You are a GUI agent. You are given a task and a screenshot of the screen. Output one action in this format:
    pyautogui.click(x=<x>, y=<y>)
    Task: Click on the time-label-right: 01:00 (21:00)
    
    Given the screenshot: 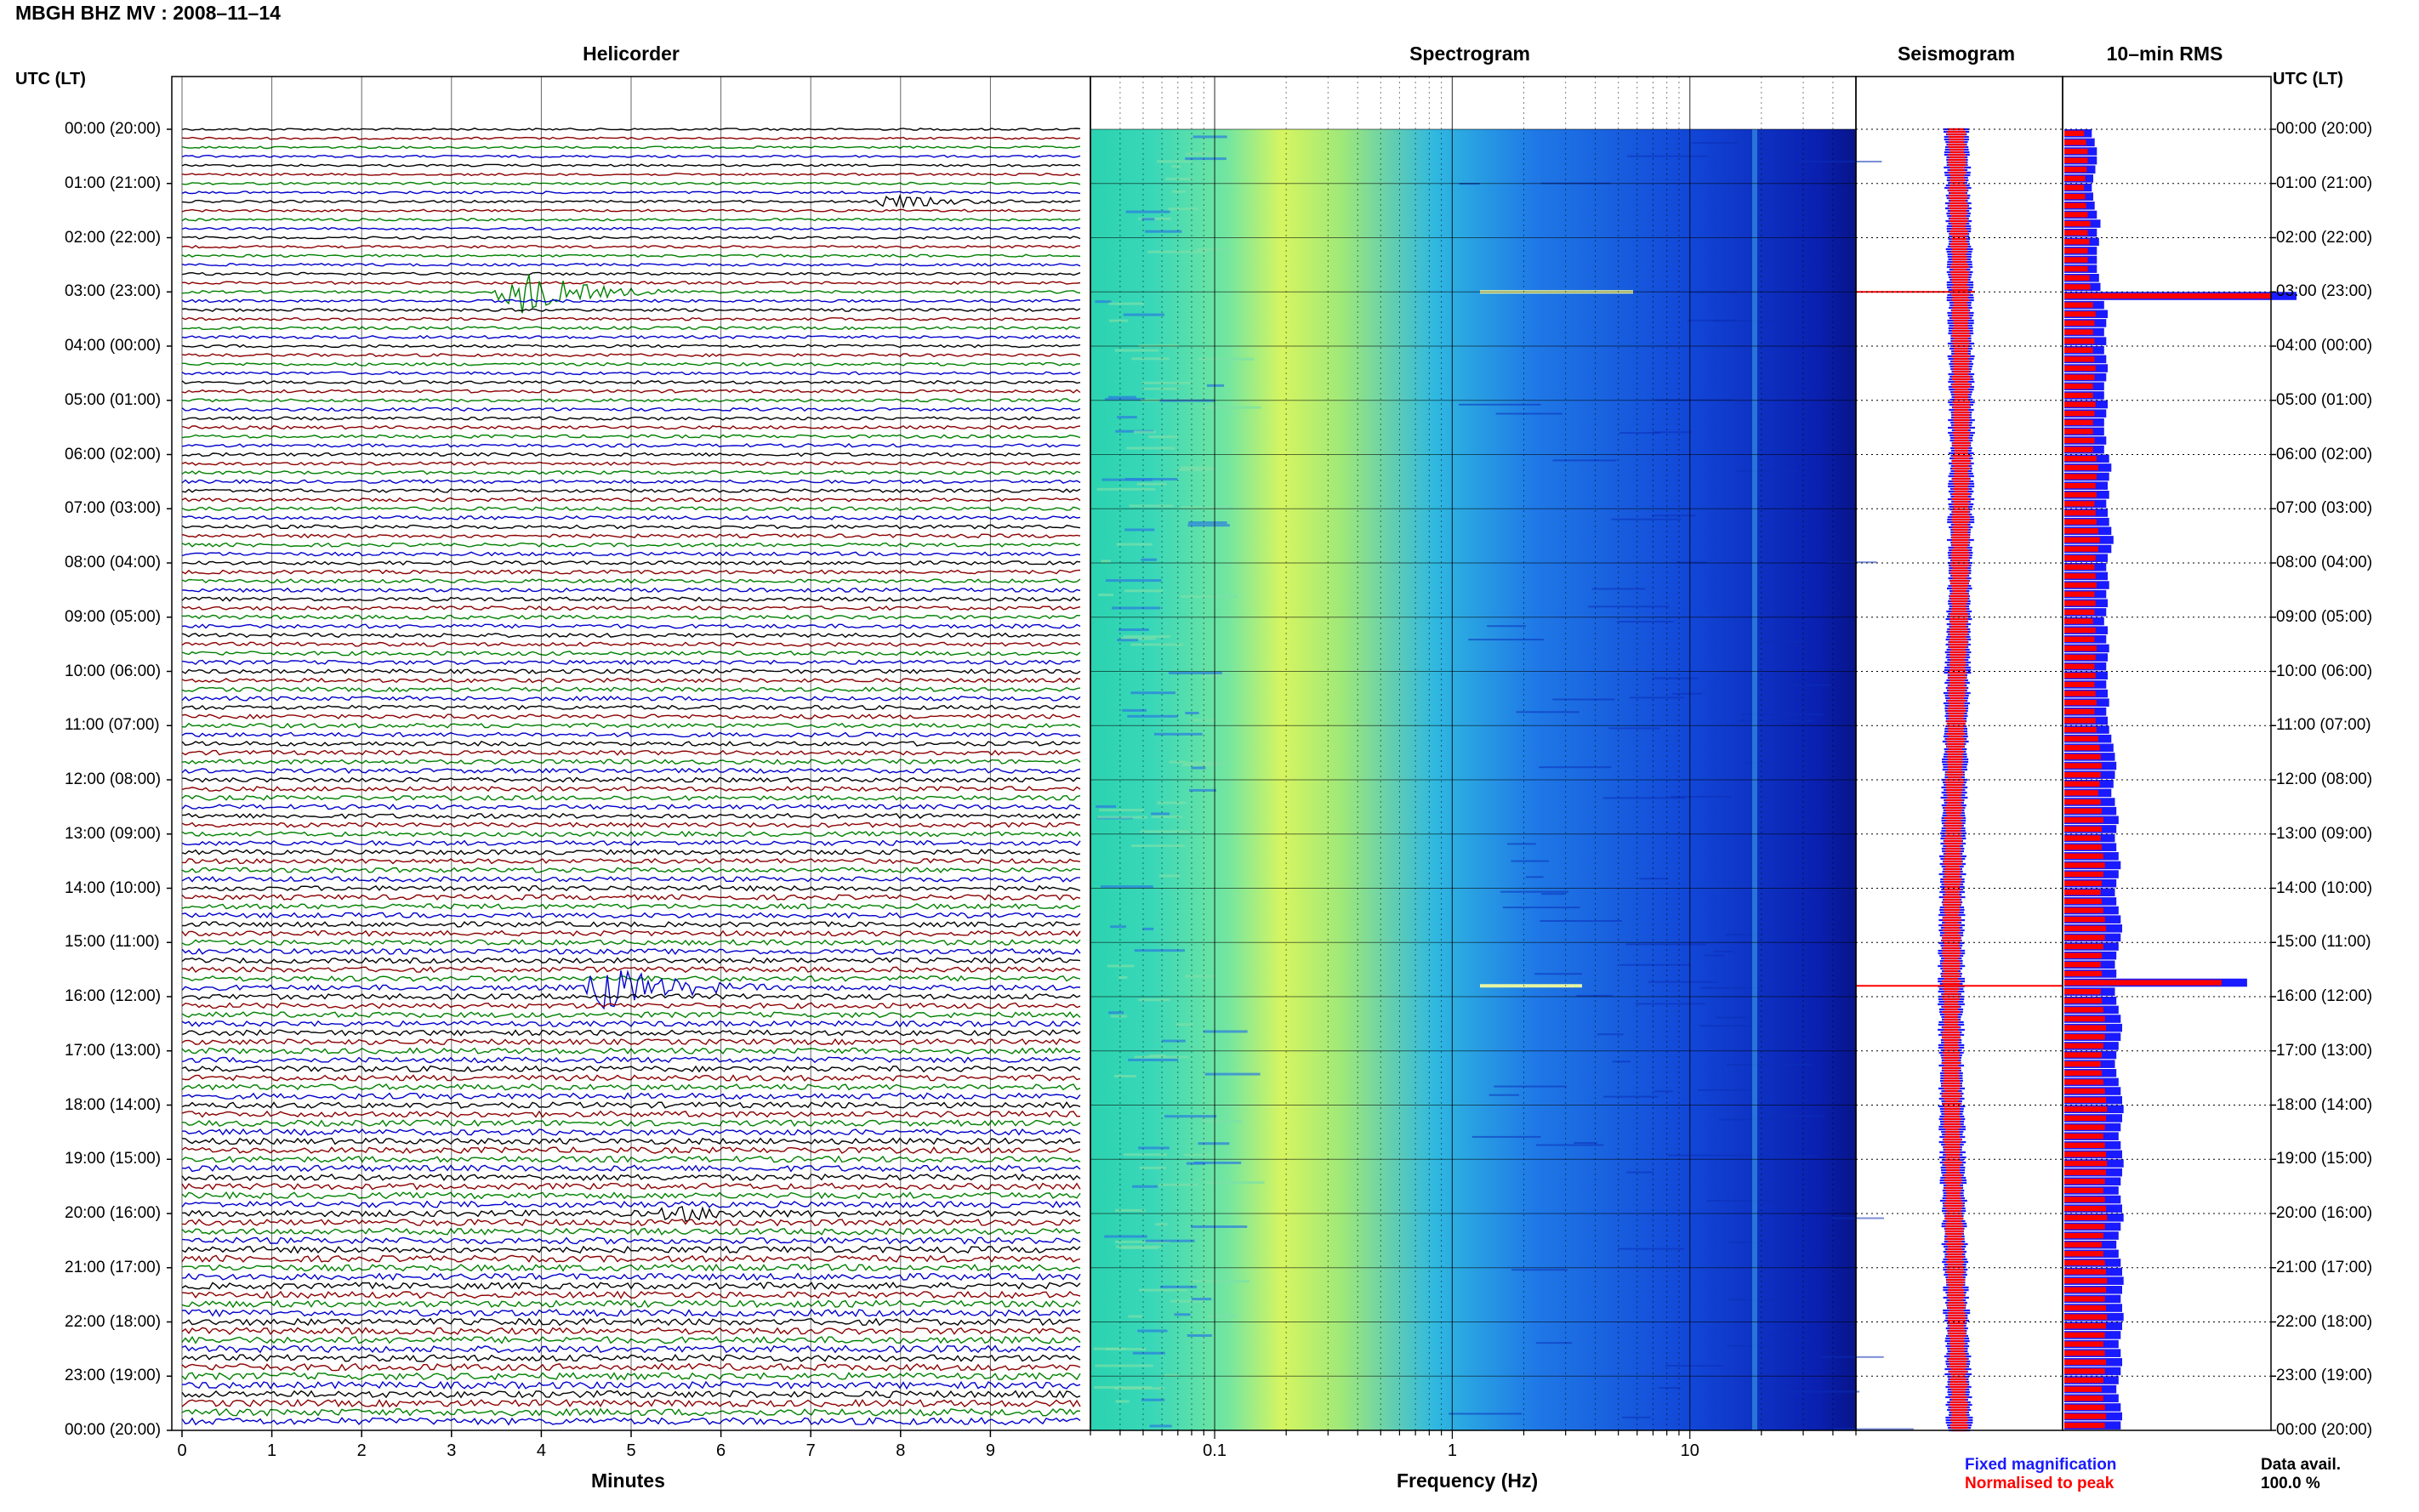 What is the action you would take?
    pyautogui.click(x=2324, y=182)
    